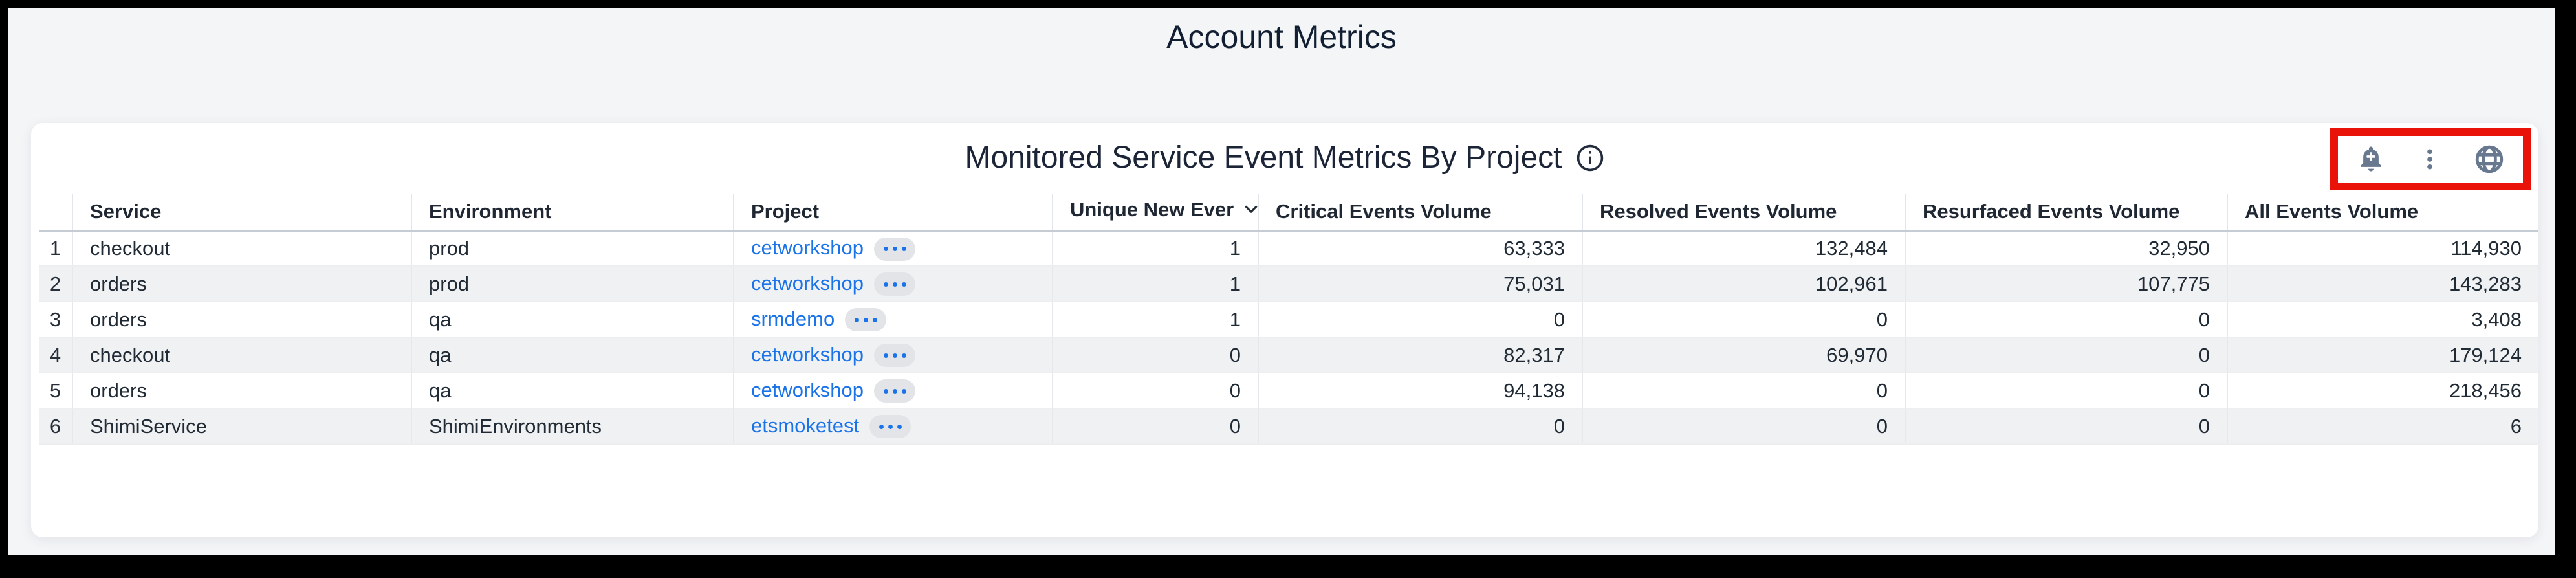  I want to click on cell-resurfaced-events-volume: 32,950, so click(2066, 248).